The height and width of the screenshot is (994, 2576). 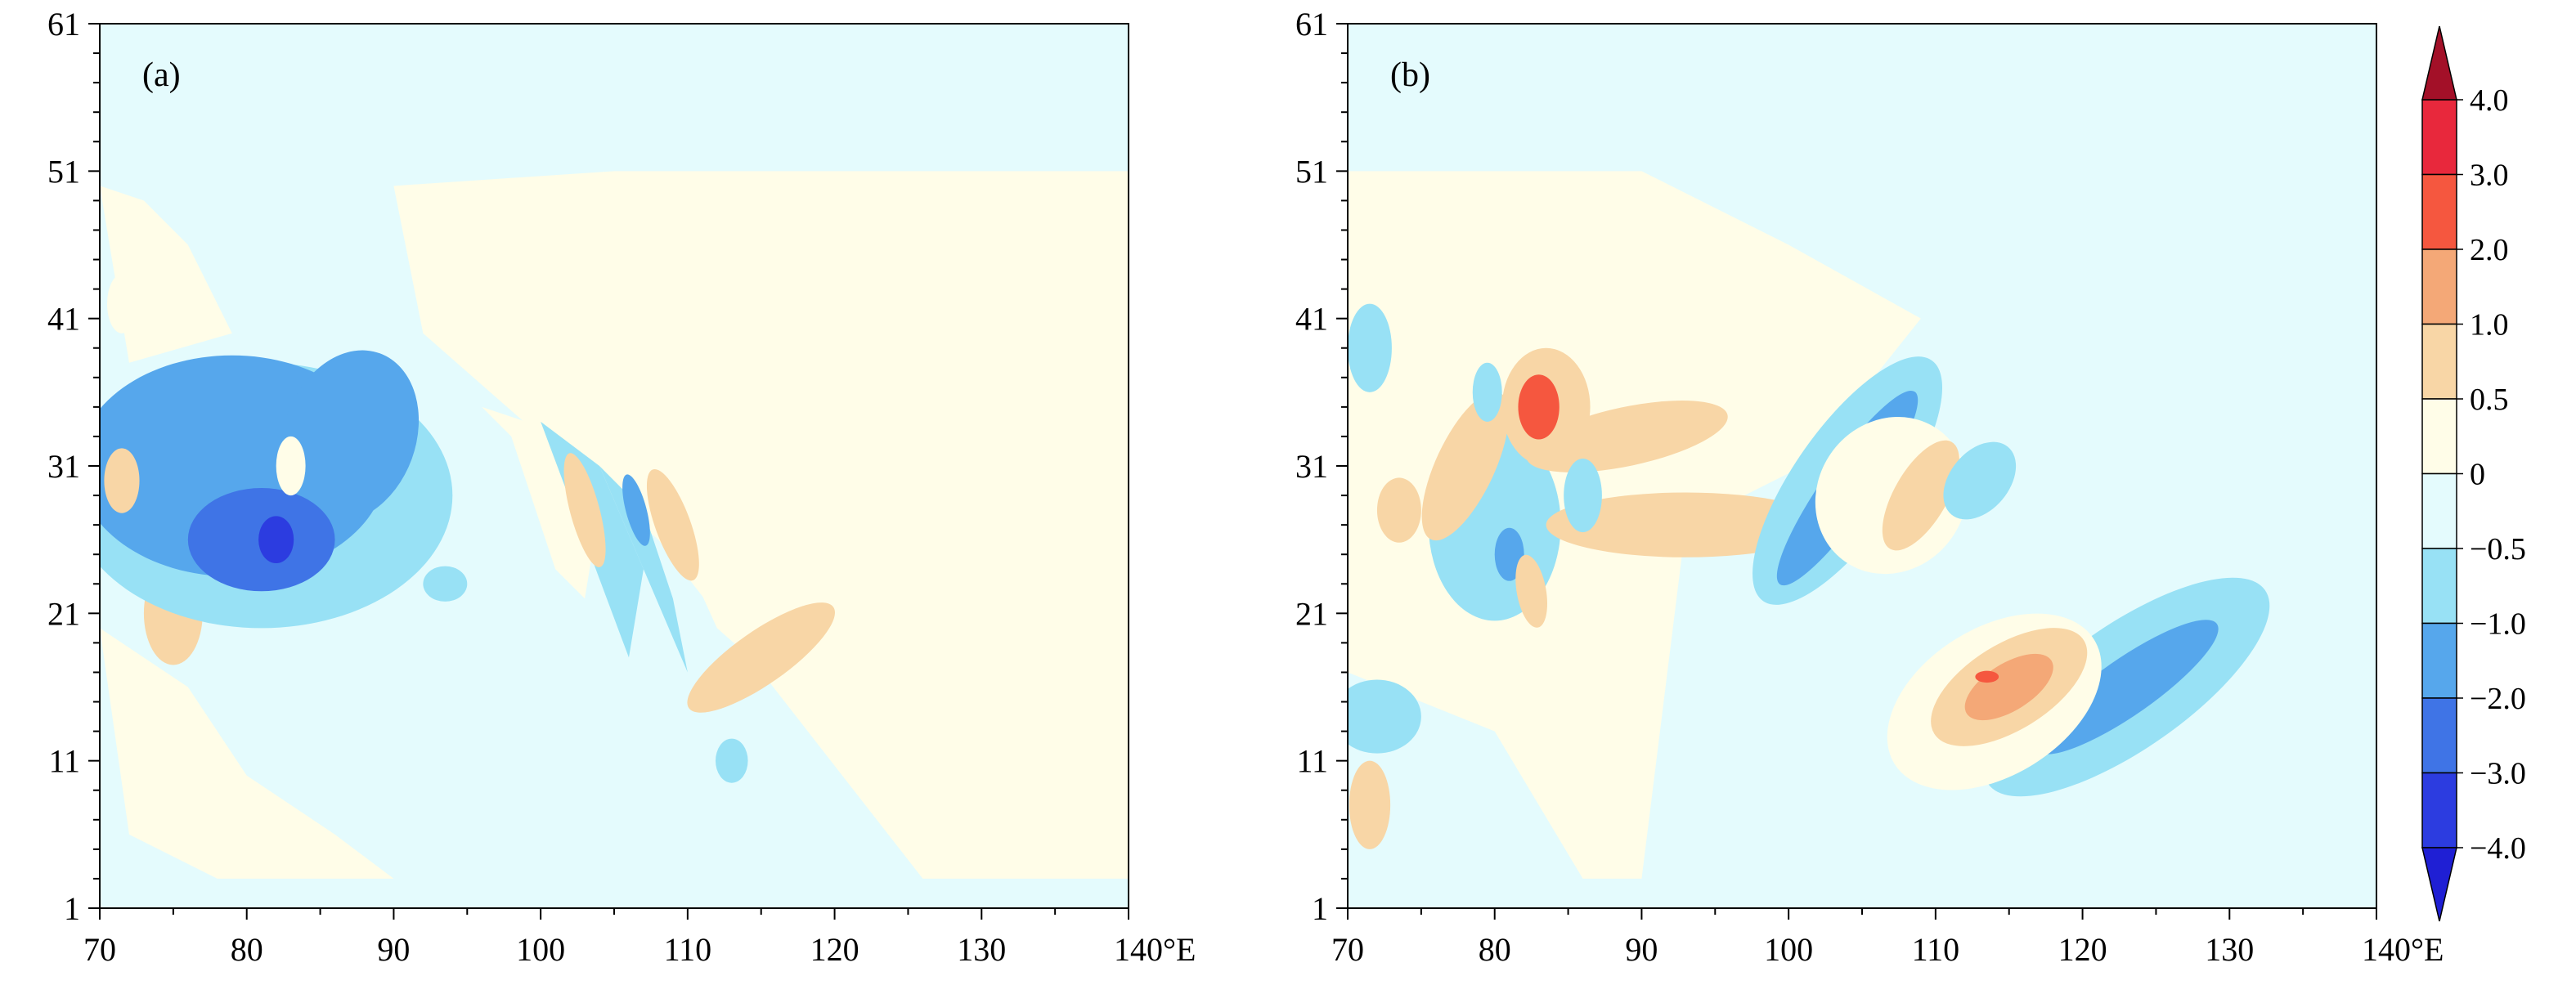 I want to click on colorbar: 4.0 3.0 2.0 1.0 0.5 0 −0.5 −1.0 −2.0 −3.0 −4.0, so click(x=2473, y=474).